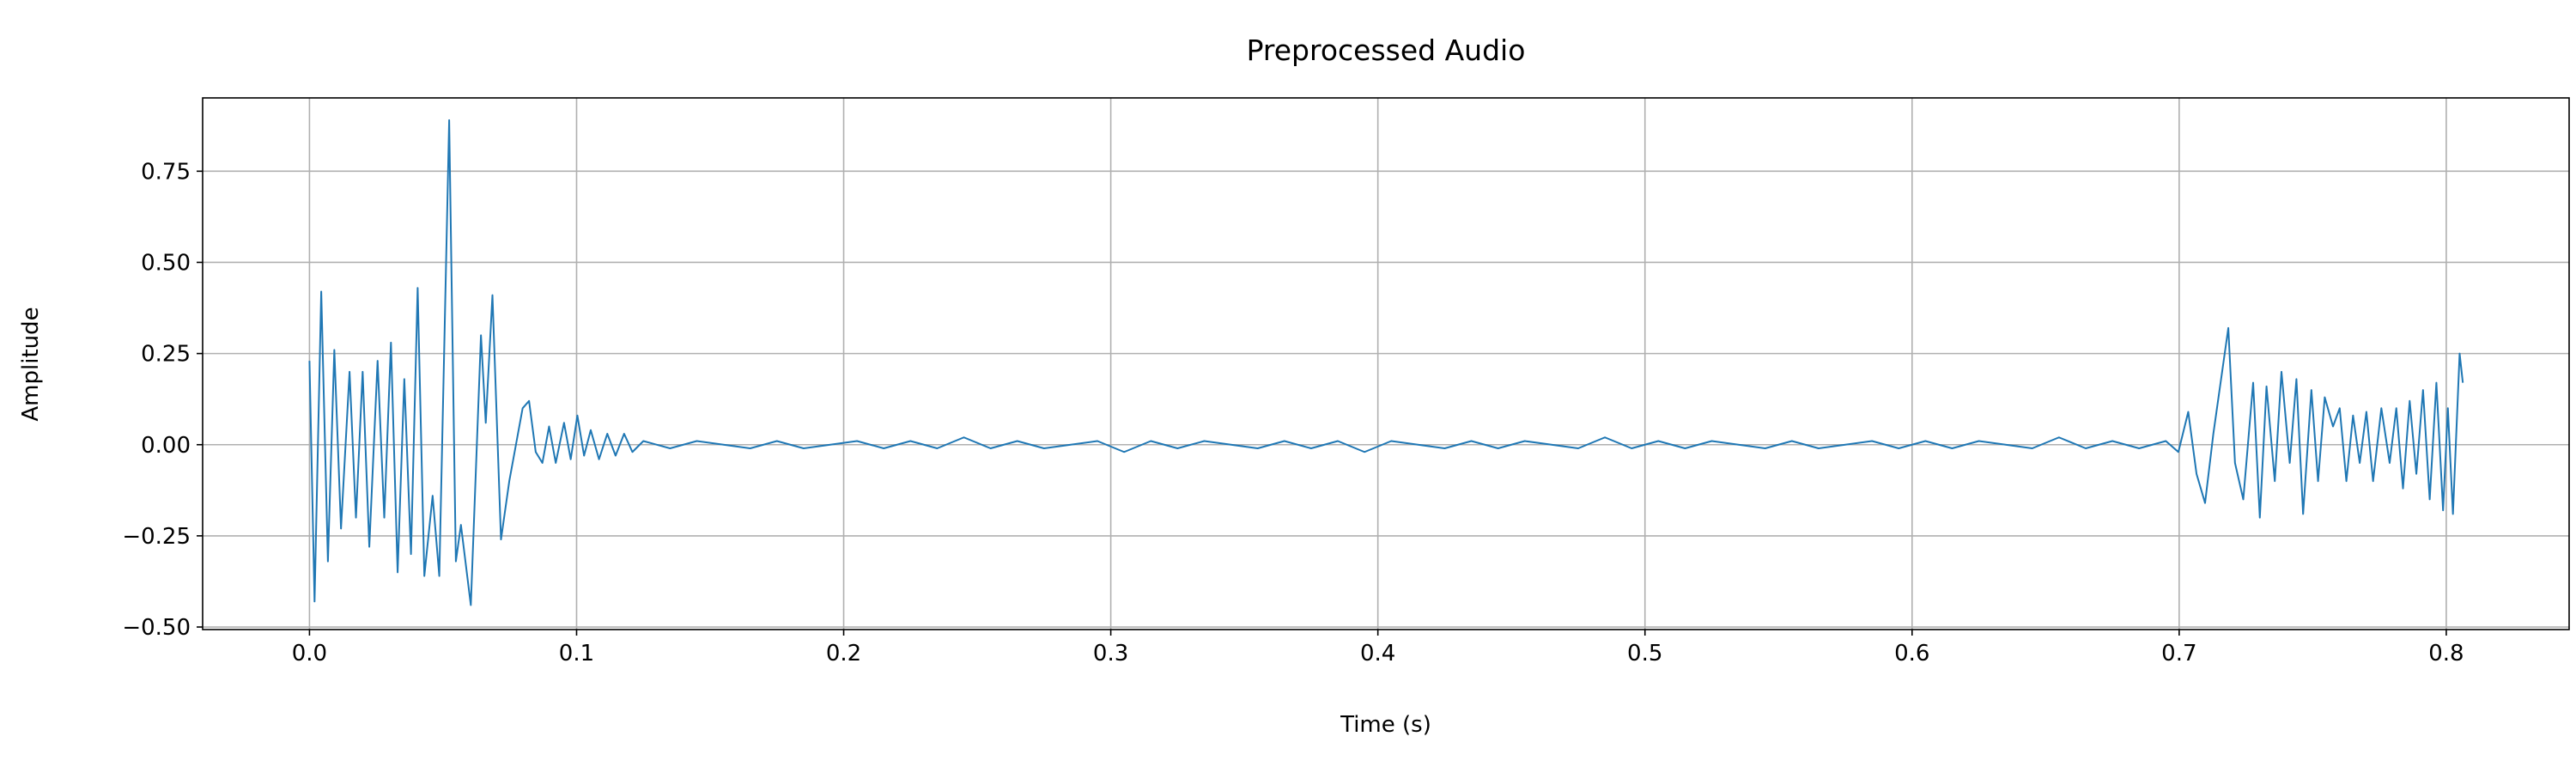 This screenshot has width=2576, height=773. I want to click on y-tick-label: −0.50, so click(156, 628).